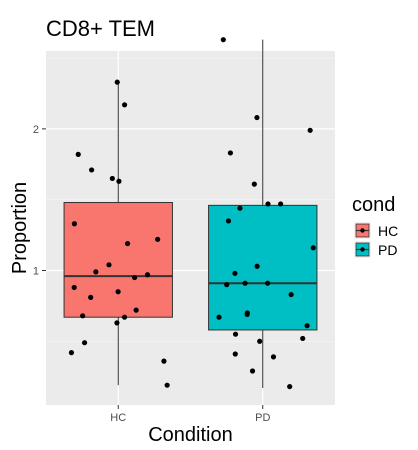 Image resolution: width=418 pixels, height=450 pixels. What do you see at coordinates (263, 267) in the screenshot?
I see `box-pd` at bounding box center [263, 267].